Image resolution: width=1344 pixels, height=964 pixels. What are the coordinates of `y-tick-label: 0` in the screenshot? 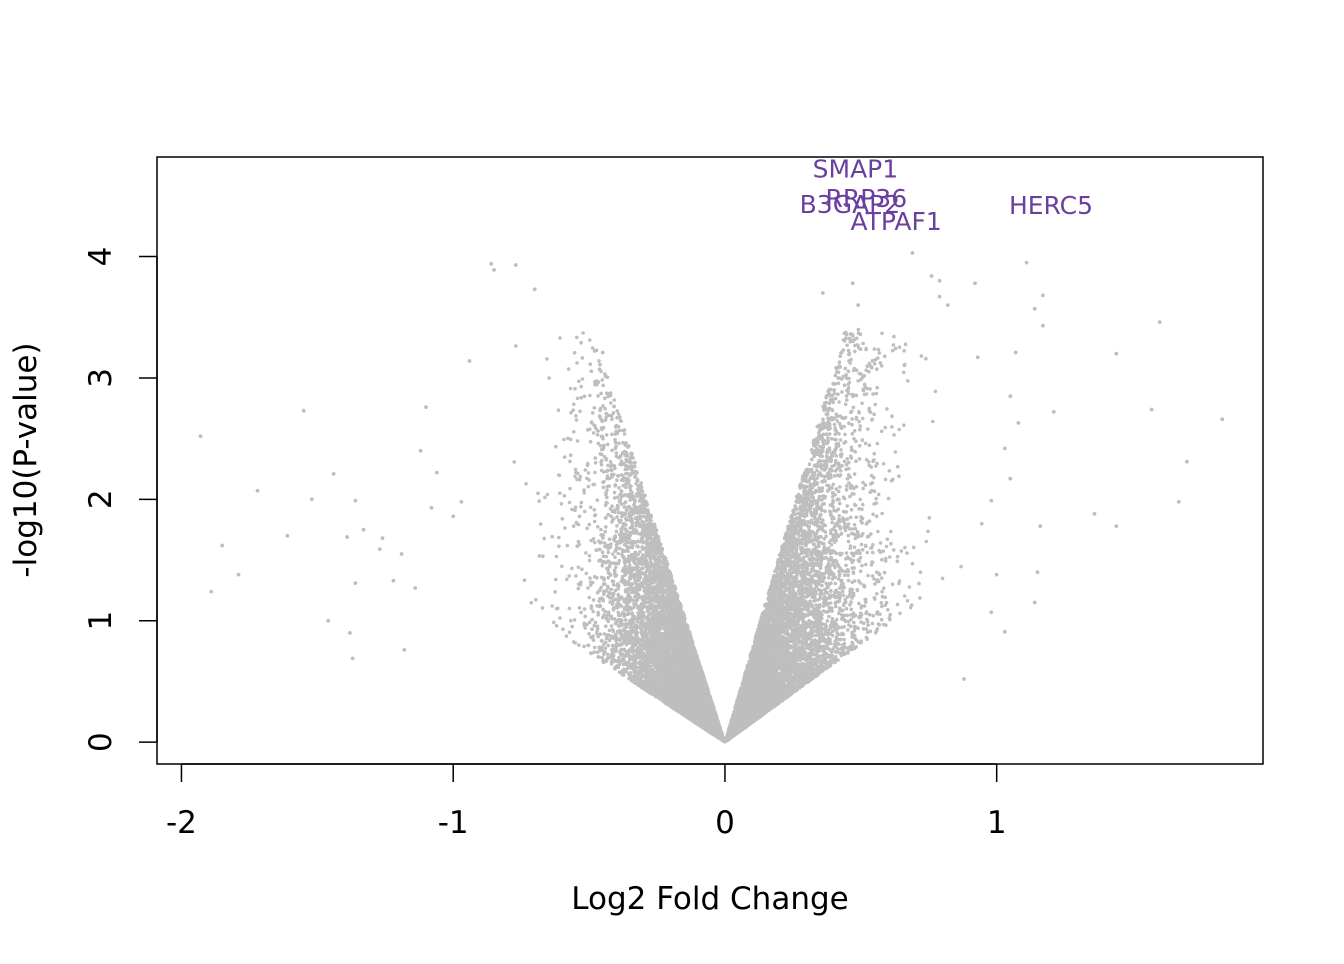 It's located at (101, 742).